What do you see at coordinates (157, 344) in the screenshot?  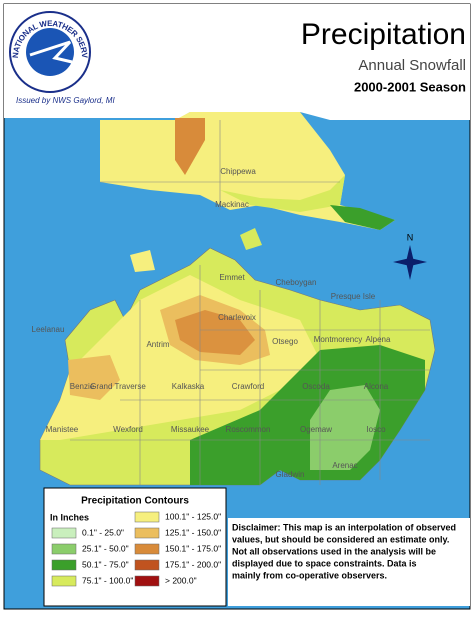 I see `county-label: Antrim` at bounding box center [157, 344].